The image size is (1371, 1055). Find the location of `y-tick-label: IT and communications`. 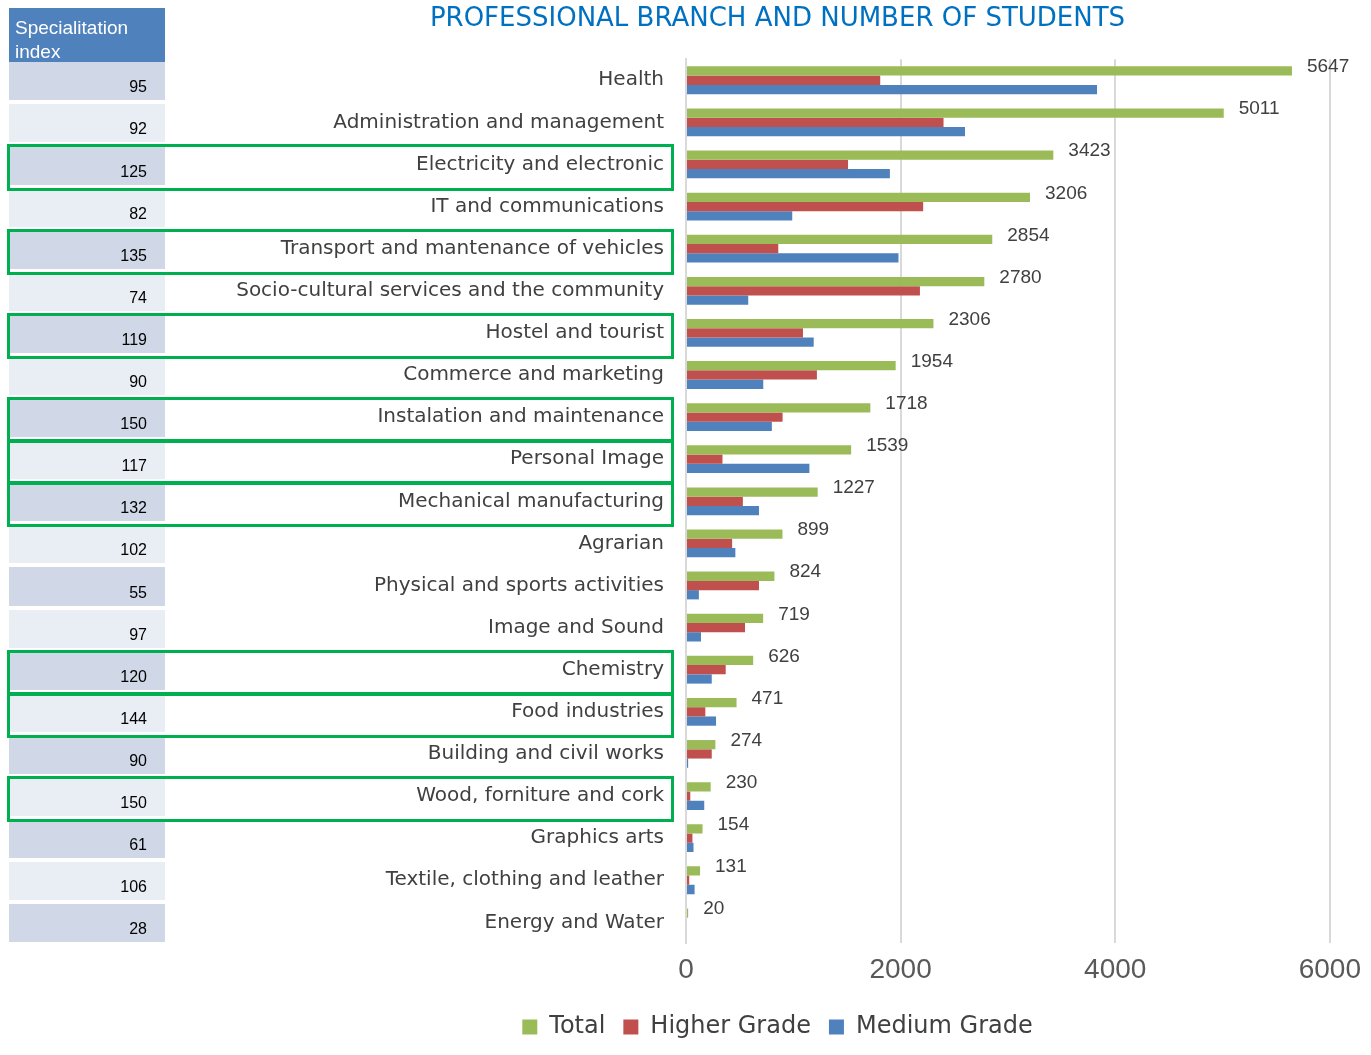

y-tick-label: IT and communications is located at coordinates (547, 204).